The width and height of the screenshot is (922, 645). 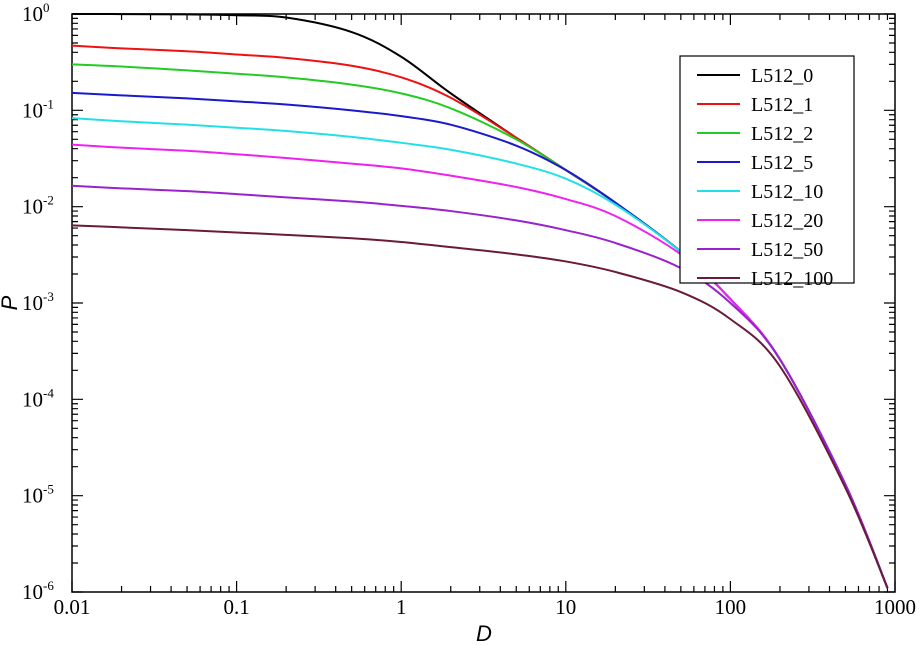 What do you see at coordinates (782, 105) in the screenshot?
I see `legend-label: L512_1` at bounding box center [782, 105].